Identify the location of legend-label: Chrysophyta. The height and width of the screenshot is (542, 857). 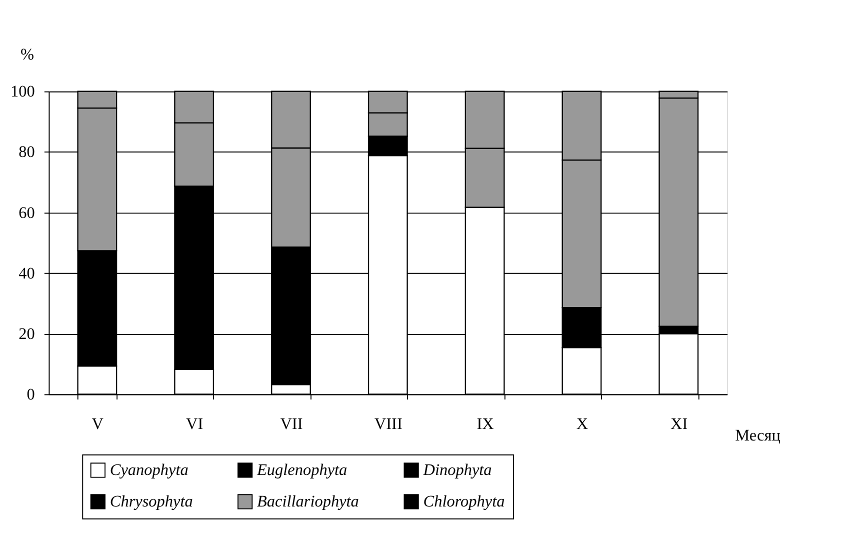
(151, 501).